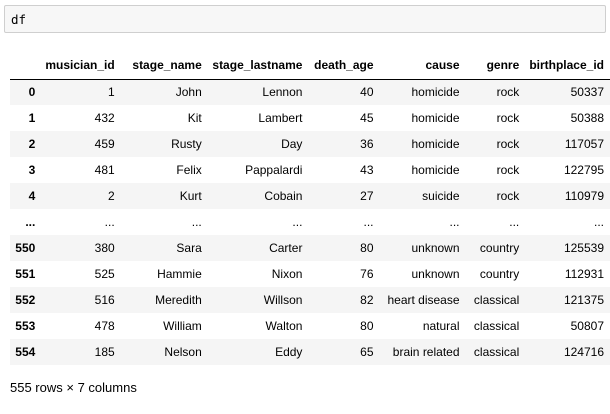 The image size is (610, 414). What do you see at coordinates (26, 66) in the screenshot?
I see `index-header` at bounding box center [26, 66].